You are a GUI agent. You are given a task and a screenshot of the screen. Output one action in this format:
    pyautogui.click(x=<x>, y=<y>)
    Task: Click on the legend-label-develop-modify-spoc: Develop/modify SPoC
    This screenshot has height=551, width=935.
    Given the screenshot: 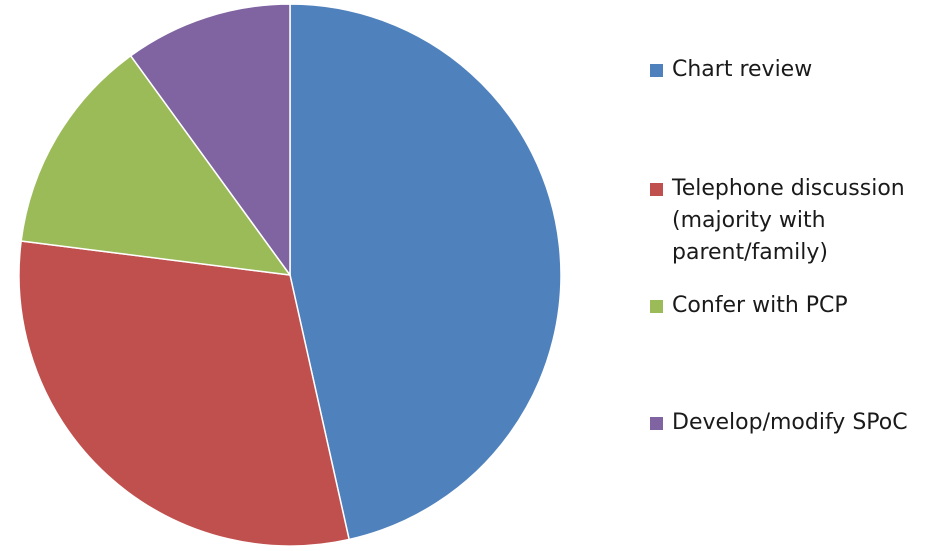 What is the action you would take?
    pyautogui.click(x=790, y=422)
    